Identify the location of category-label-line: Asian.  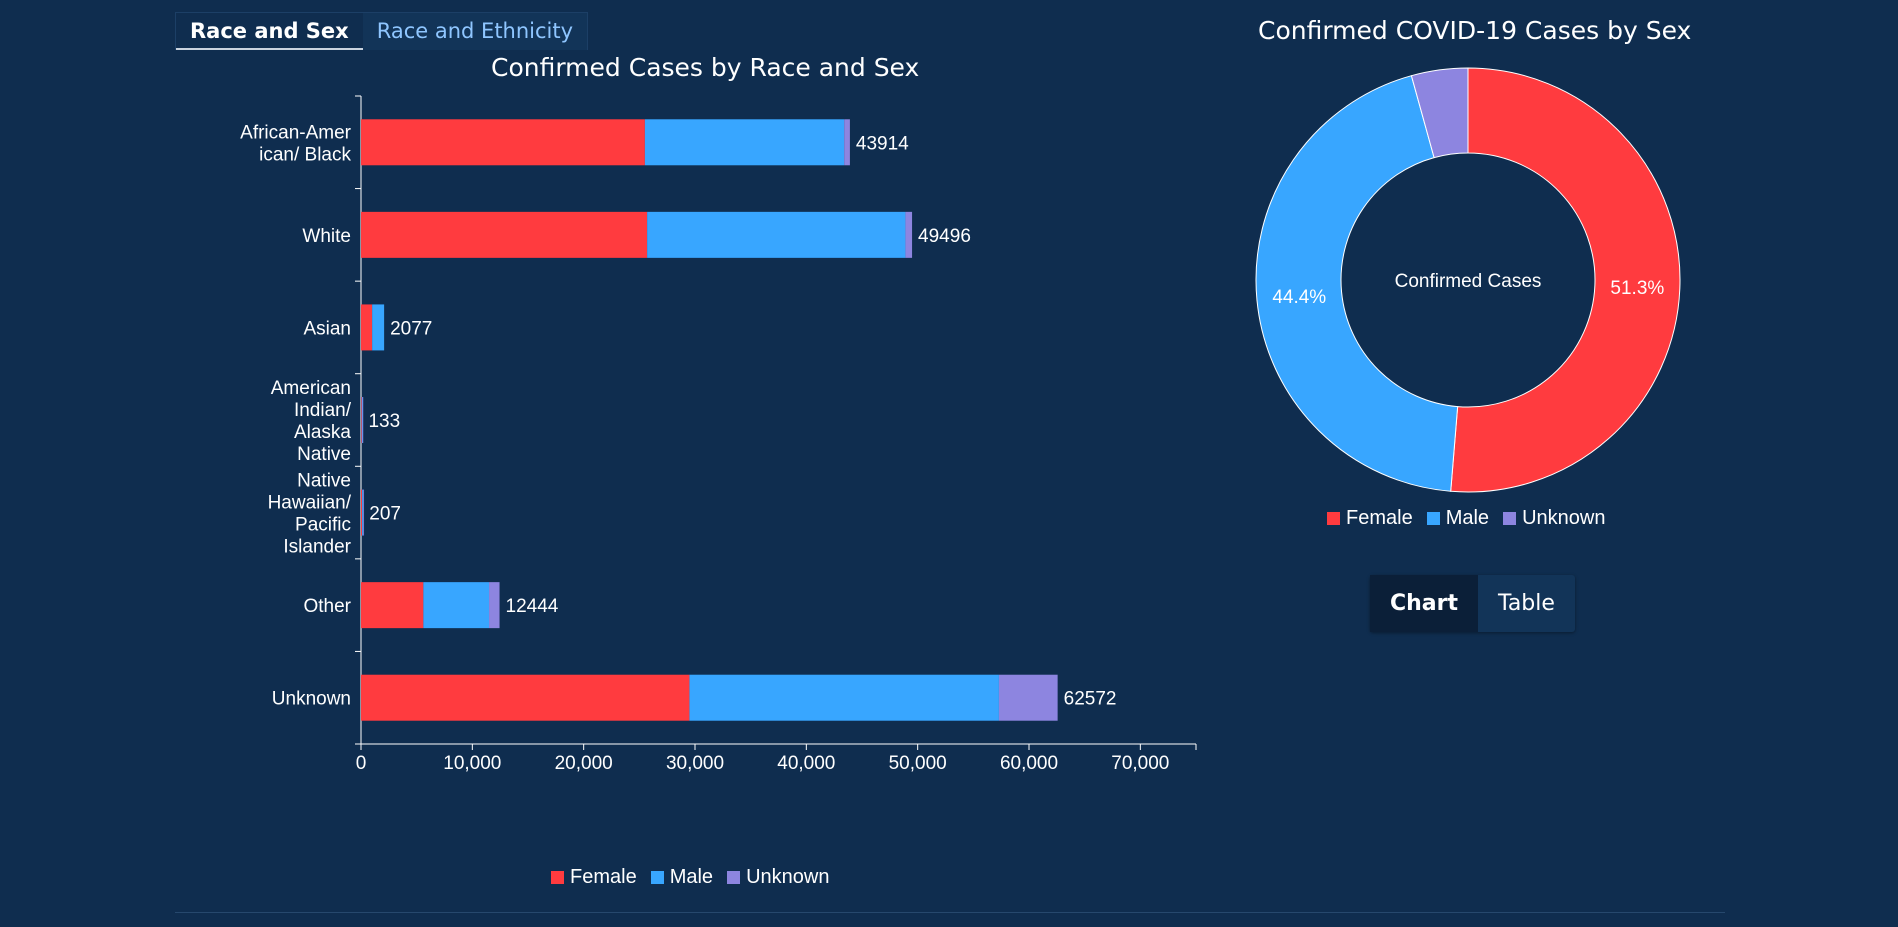
(327, 328).